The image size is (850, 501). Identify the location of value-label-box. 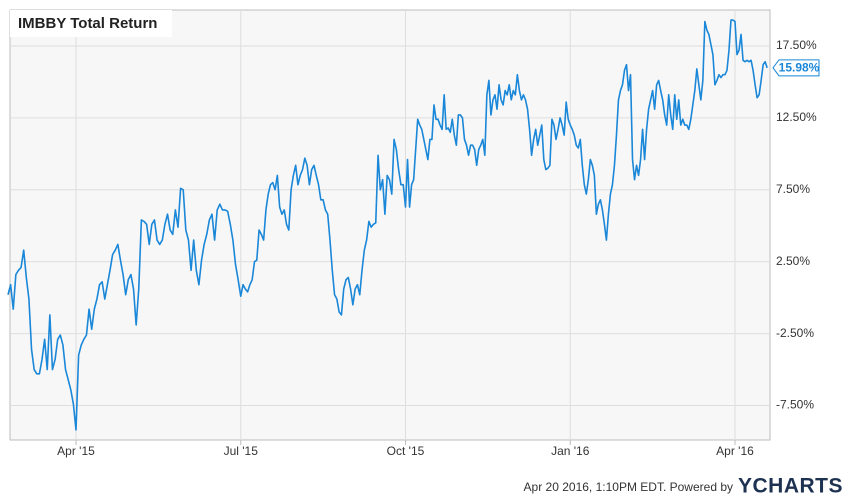
(796, 68).